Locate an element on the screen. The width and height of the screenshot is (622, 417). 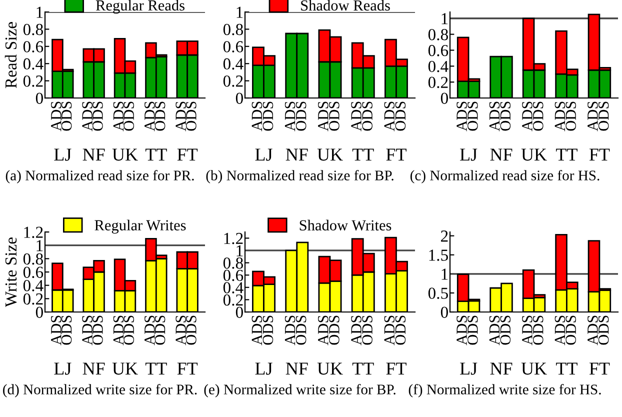
text: (d) Normalized write size for PR. is located at coordinates (100, 391).